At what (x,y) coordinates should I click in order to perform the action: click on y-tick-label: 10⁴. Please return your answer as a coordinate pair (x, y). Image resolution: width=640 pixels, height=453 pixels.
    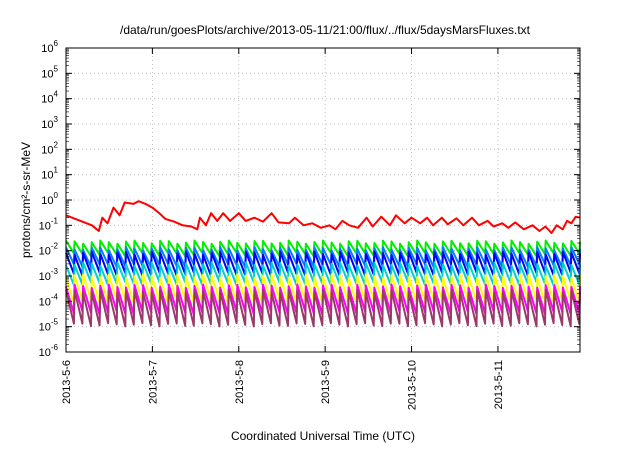
    Looking at the image, I should click on (49, 98).